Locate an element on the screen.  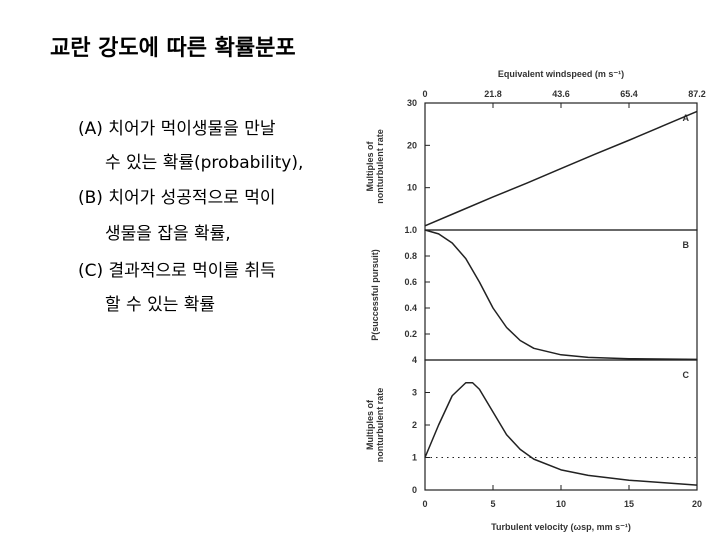
x2-tick-label: 0 is located at coordinates (424, 94).